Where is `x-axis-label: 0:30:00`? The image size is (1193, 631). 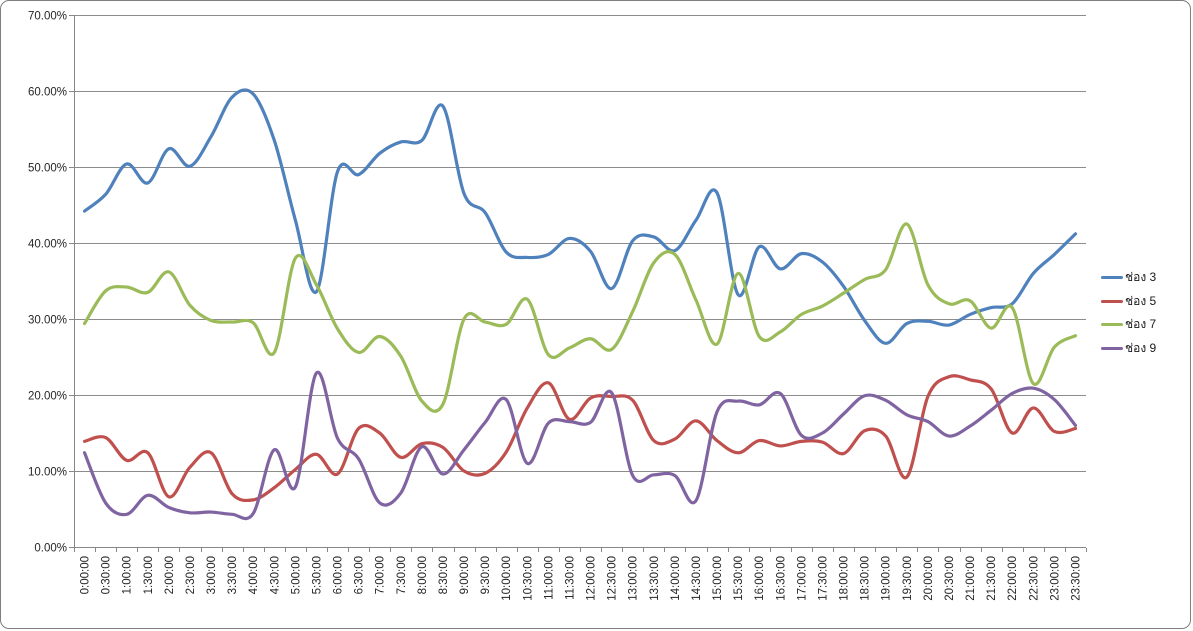 x-axis-label: 0:30:00 is located at coordinates (107, 575).